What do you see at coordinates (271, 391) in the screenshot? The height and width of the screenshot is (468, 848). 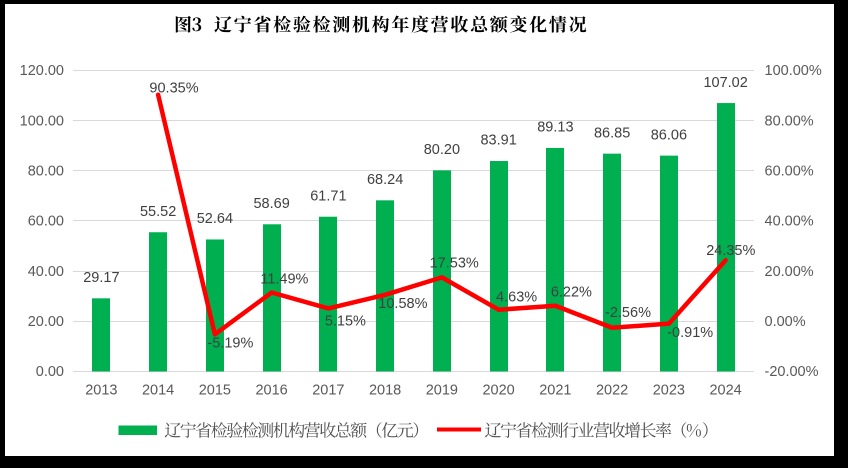 I see `svg-text: 2016` at bounding box center [271, 391].